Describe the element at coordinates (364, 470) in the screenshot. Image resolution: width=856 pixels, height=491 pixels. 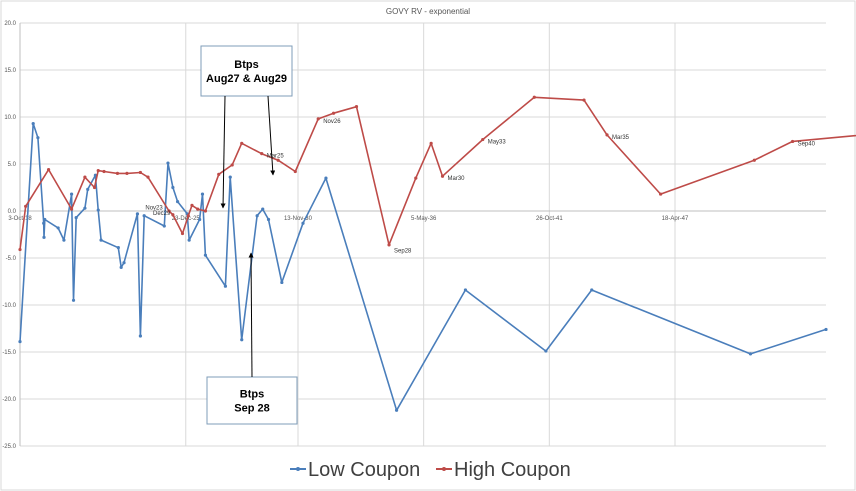
I see `legend-label-low-coupon: Low Coupon` at that location.